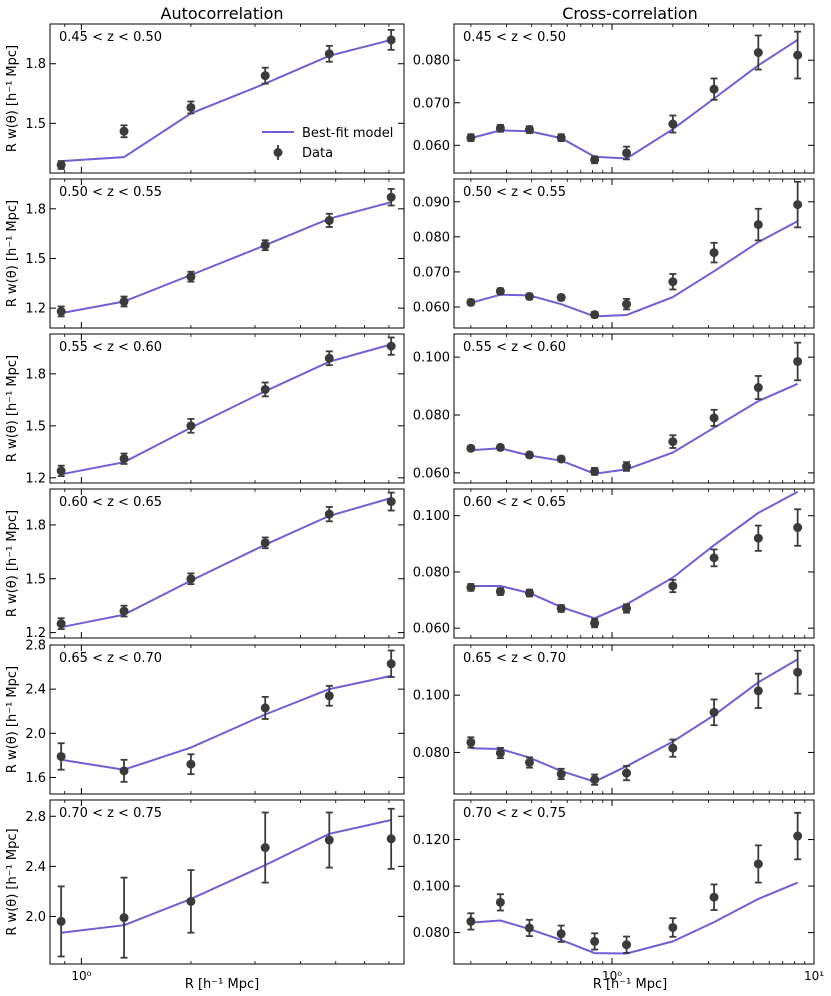  I want to click on y-tick-label: 0.070, so click(431, 103).